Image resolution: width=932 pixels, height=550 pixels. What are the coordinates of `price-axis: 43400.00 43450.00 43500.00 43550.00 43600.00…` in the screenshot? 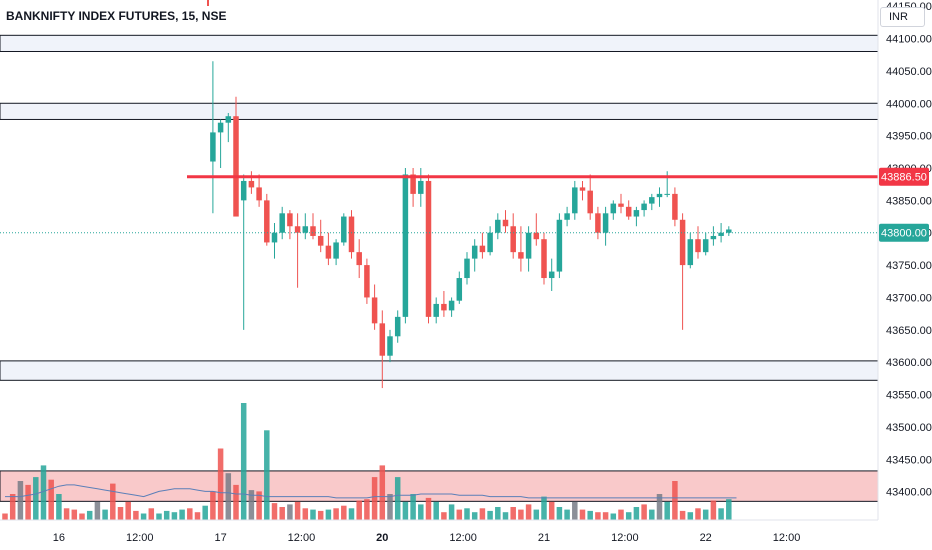 It's located at (909, 249).